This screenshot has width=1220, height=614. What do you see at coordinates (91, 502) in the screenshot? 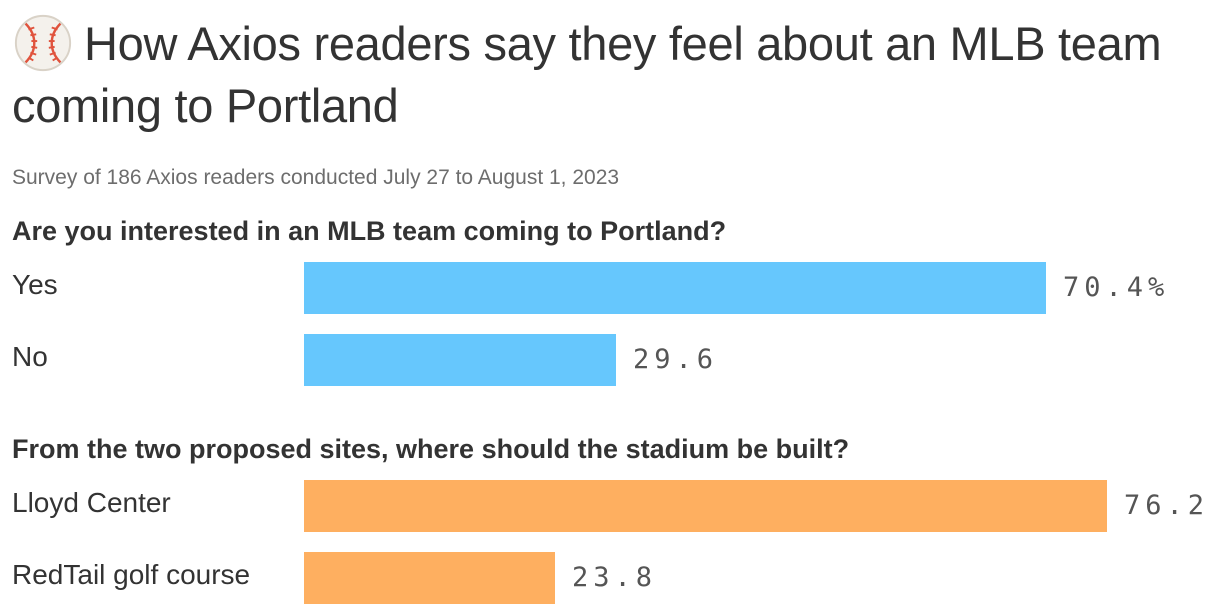
I see `bar-label: Lloyd Center` at bounding box center [91, 502].